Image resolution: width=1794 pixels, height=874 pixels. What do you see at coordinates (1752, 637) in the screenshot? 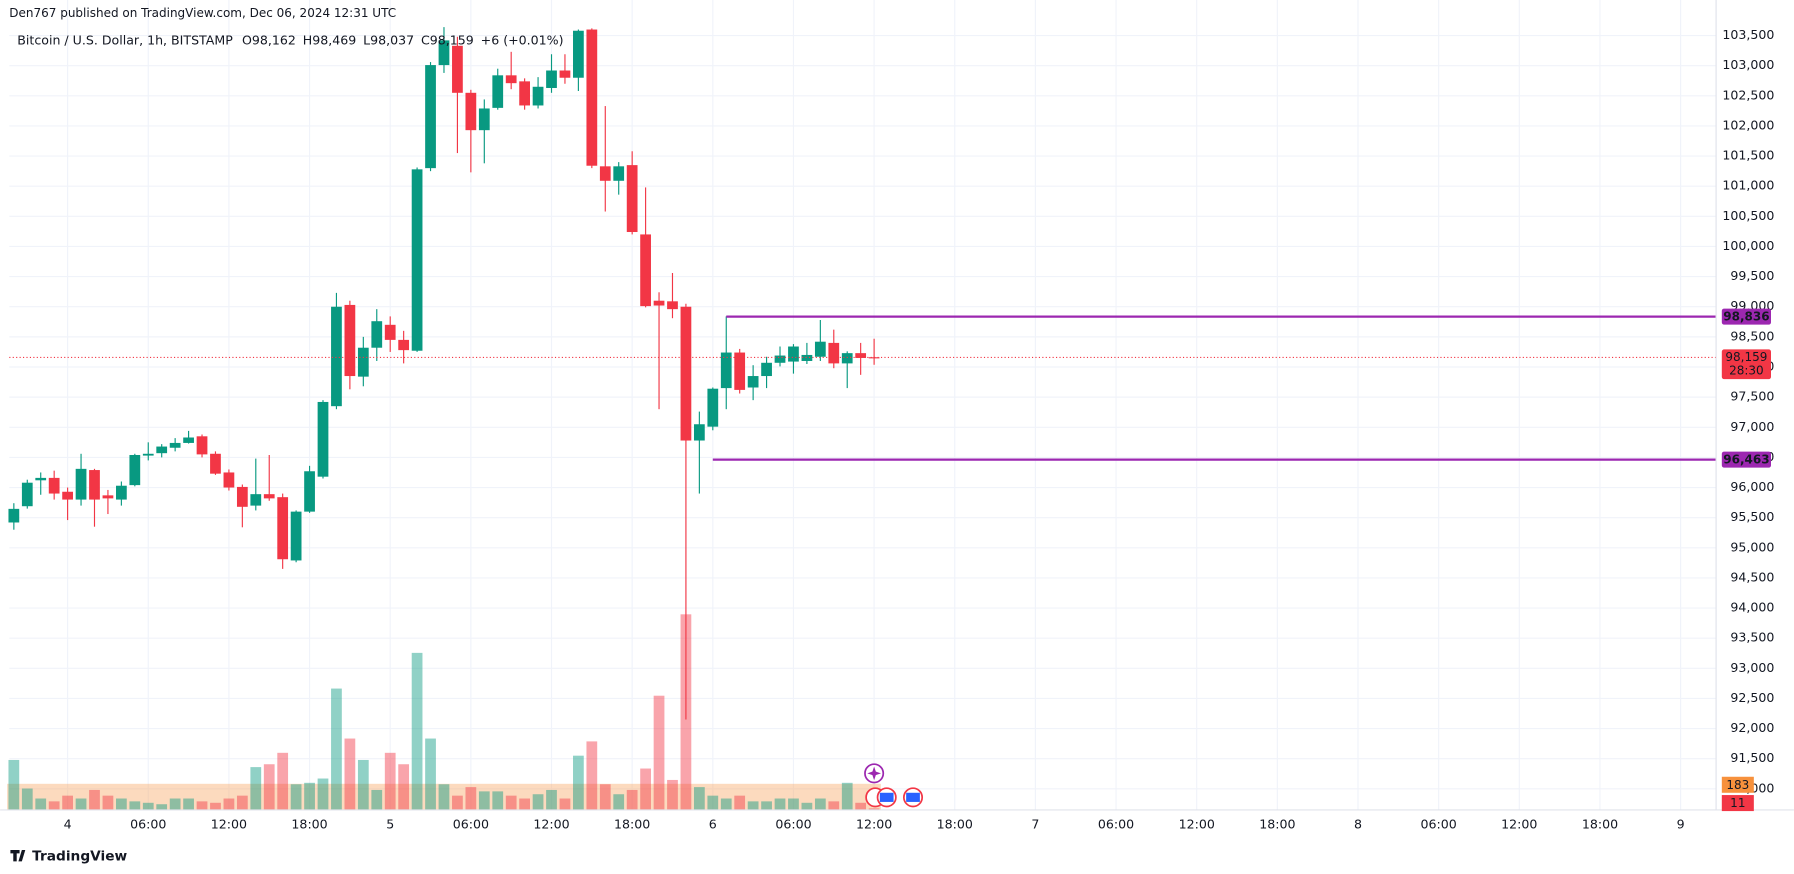
I see `y-tick-label: 93,500` at bounding box center [1752, 637].